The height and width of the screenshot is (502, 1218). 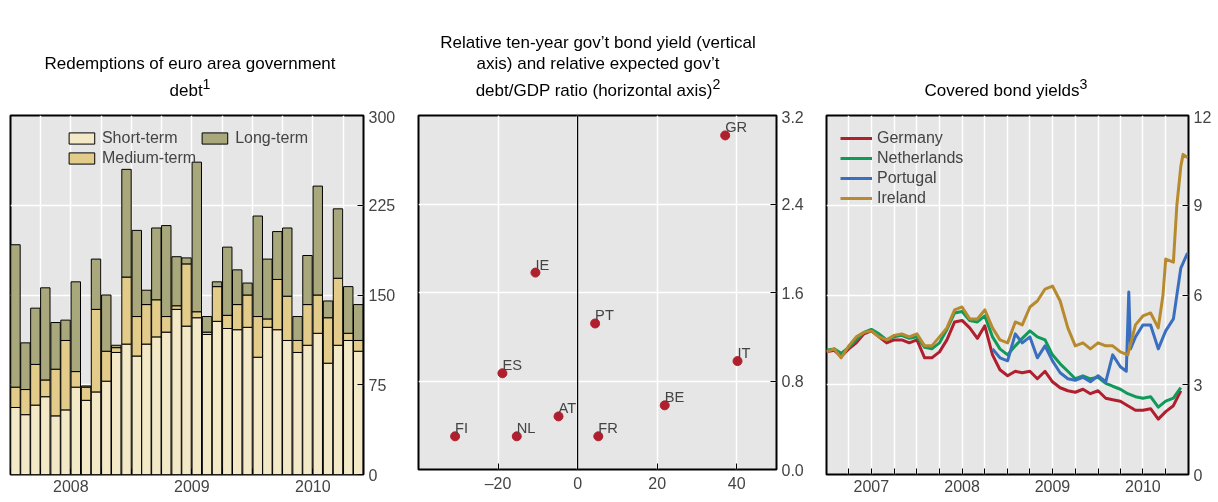 What do you see at coordinates (744, 353) in the screenshot?
I see `annotation: IT` at bounding box center [744, 353].